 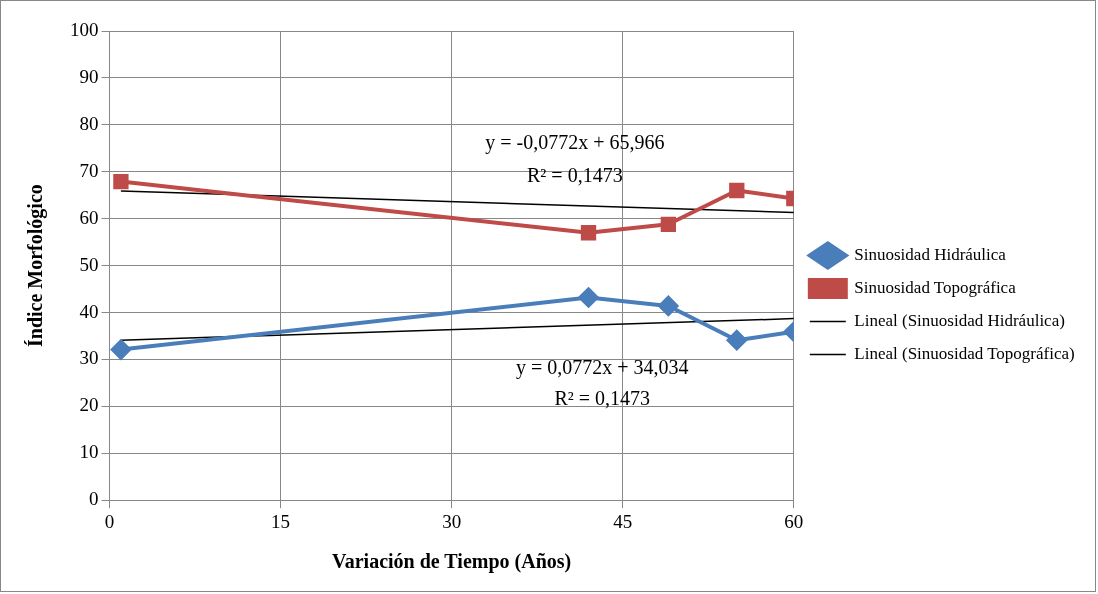 I want to click on legend-label: Sinuosidad Topográfica, so click(x=935, y=287).